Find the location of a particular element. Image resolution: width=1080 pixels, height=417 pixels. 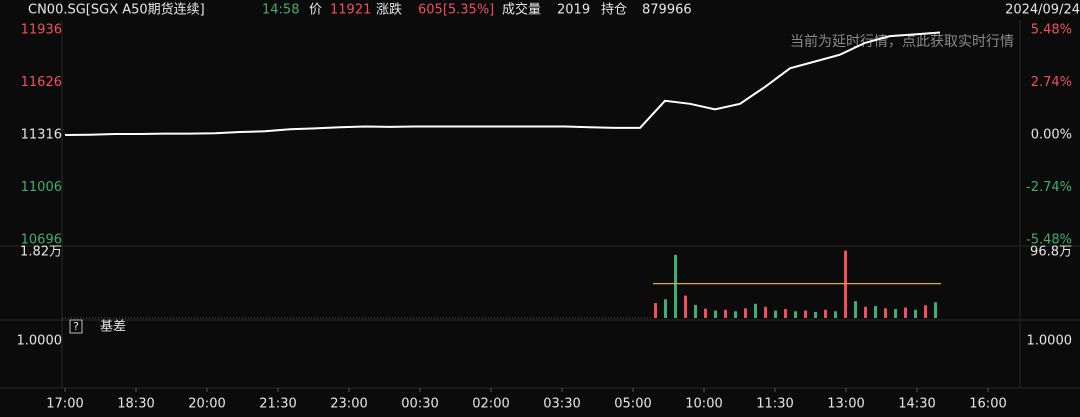

x-tick-label: 20:00 is located at coordinates (206, 404).